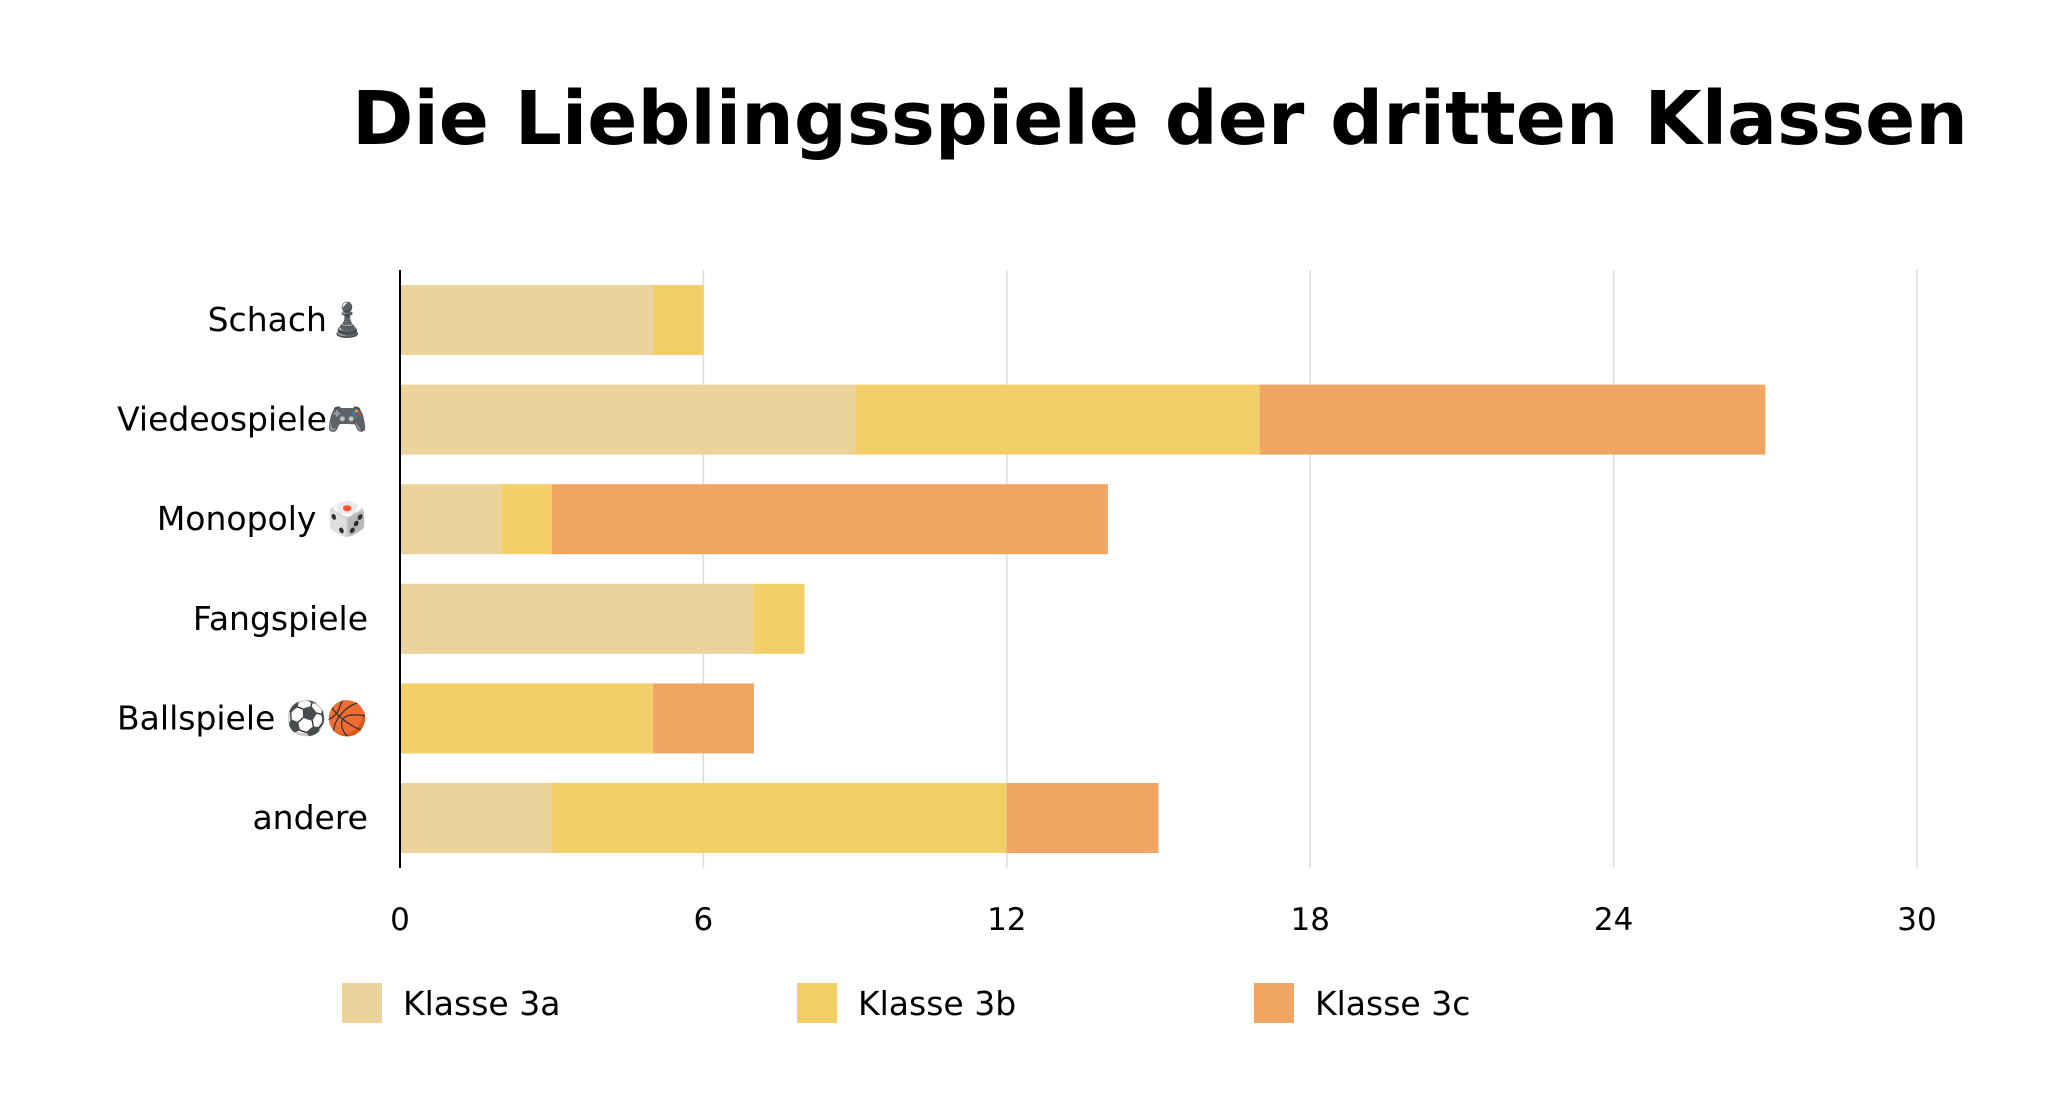 This screenshot has width=2048, height=1094. I want to click on x-tick-label: 0, so click(400, 920).